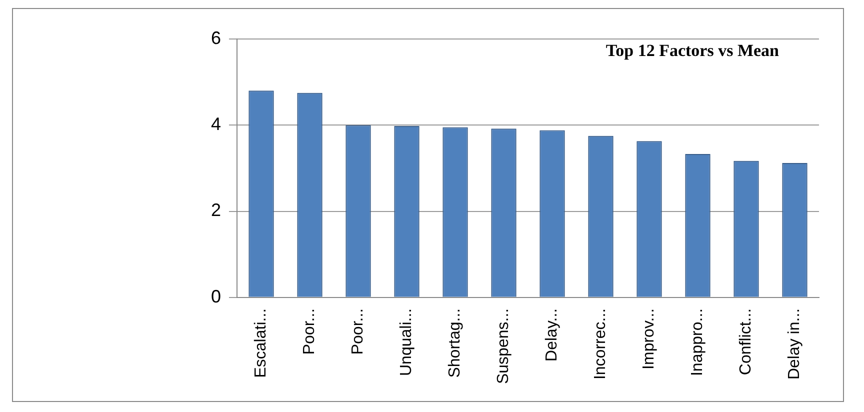 The height and width of the screenshot is (412, 864). What do you see at coordinates (216, 124) in the screenshot?
I see `y-tick-label: 4` at bounding box center [216, 124].